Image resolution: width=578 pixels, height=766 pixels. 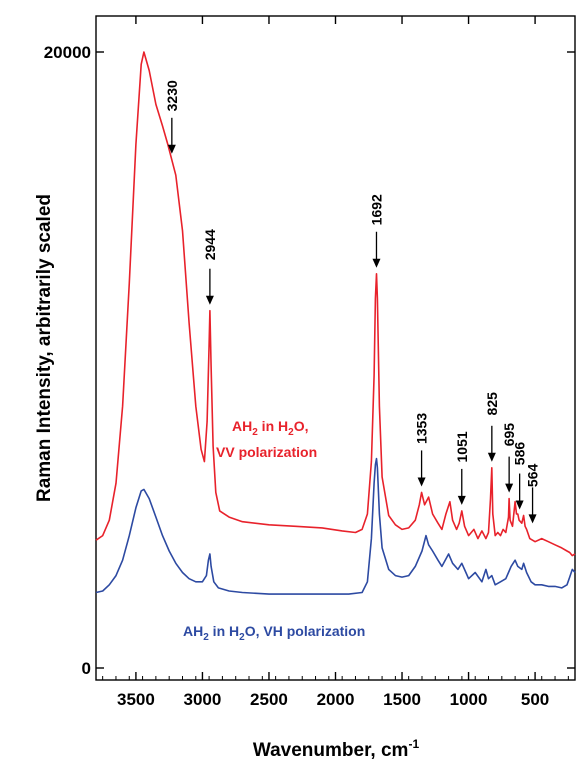 What do you see at coordinates (266, 452) in the screenshot?
I see `vv-series-label-line2: VV polarization` at bounding box center [266, 452].